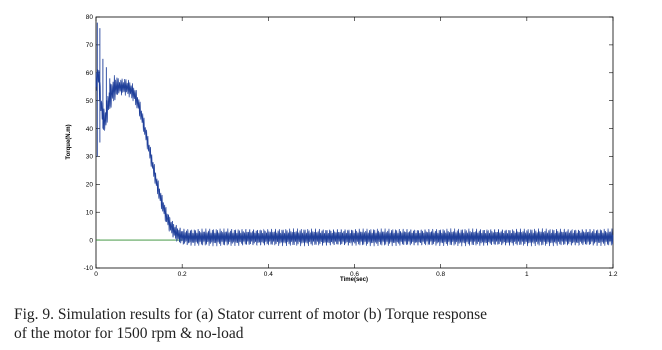  What do you see at coordinates (96, 274) in the screenshot?
I see `x-tick-label: 0` at bounding box center [96, 274].